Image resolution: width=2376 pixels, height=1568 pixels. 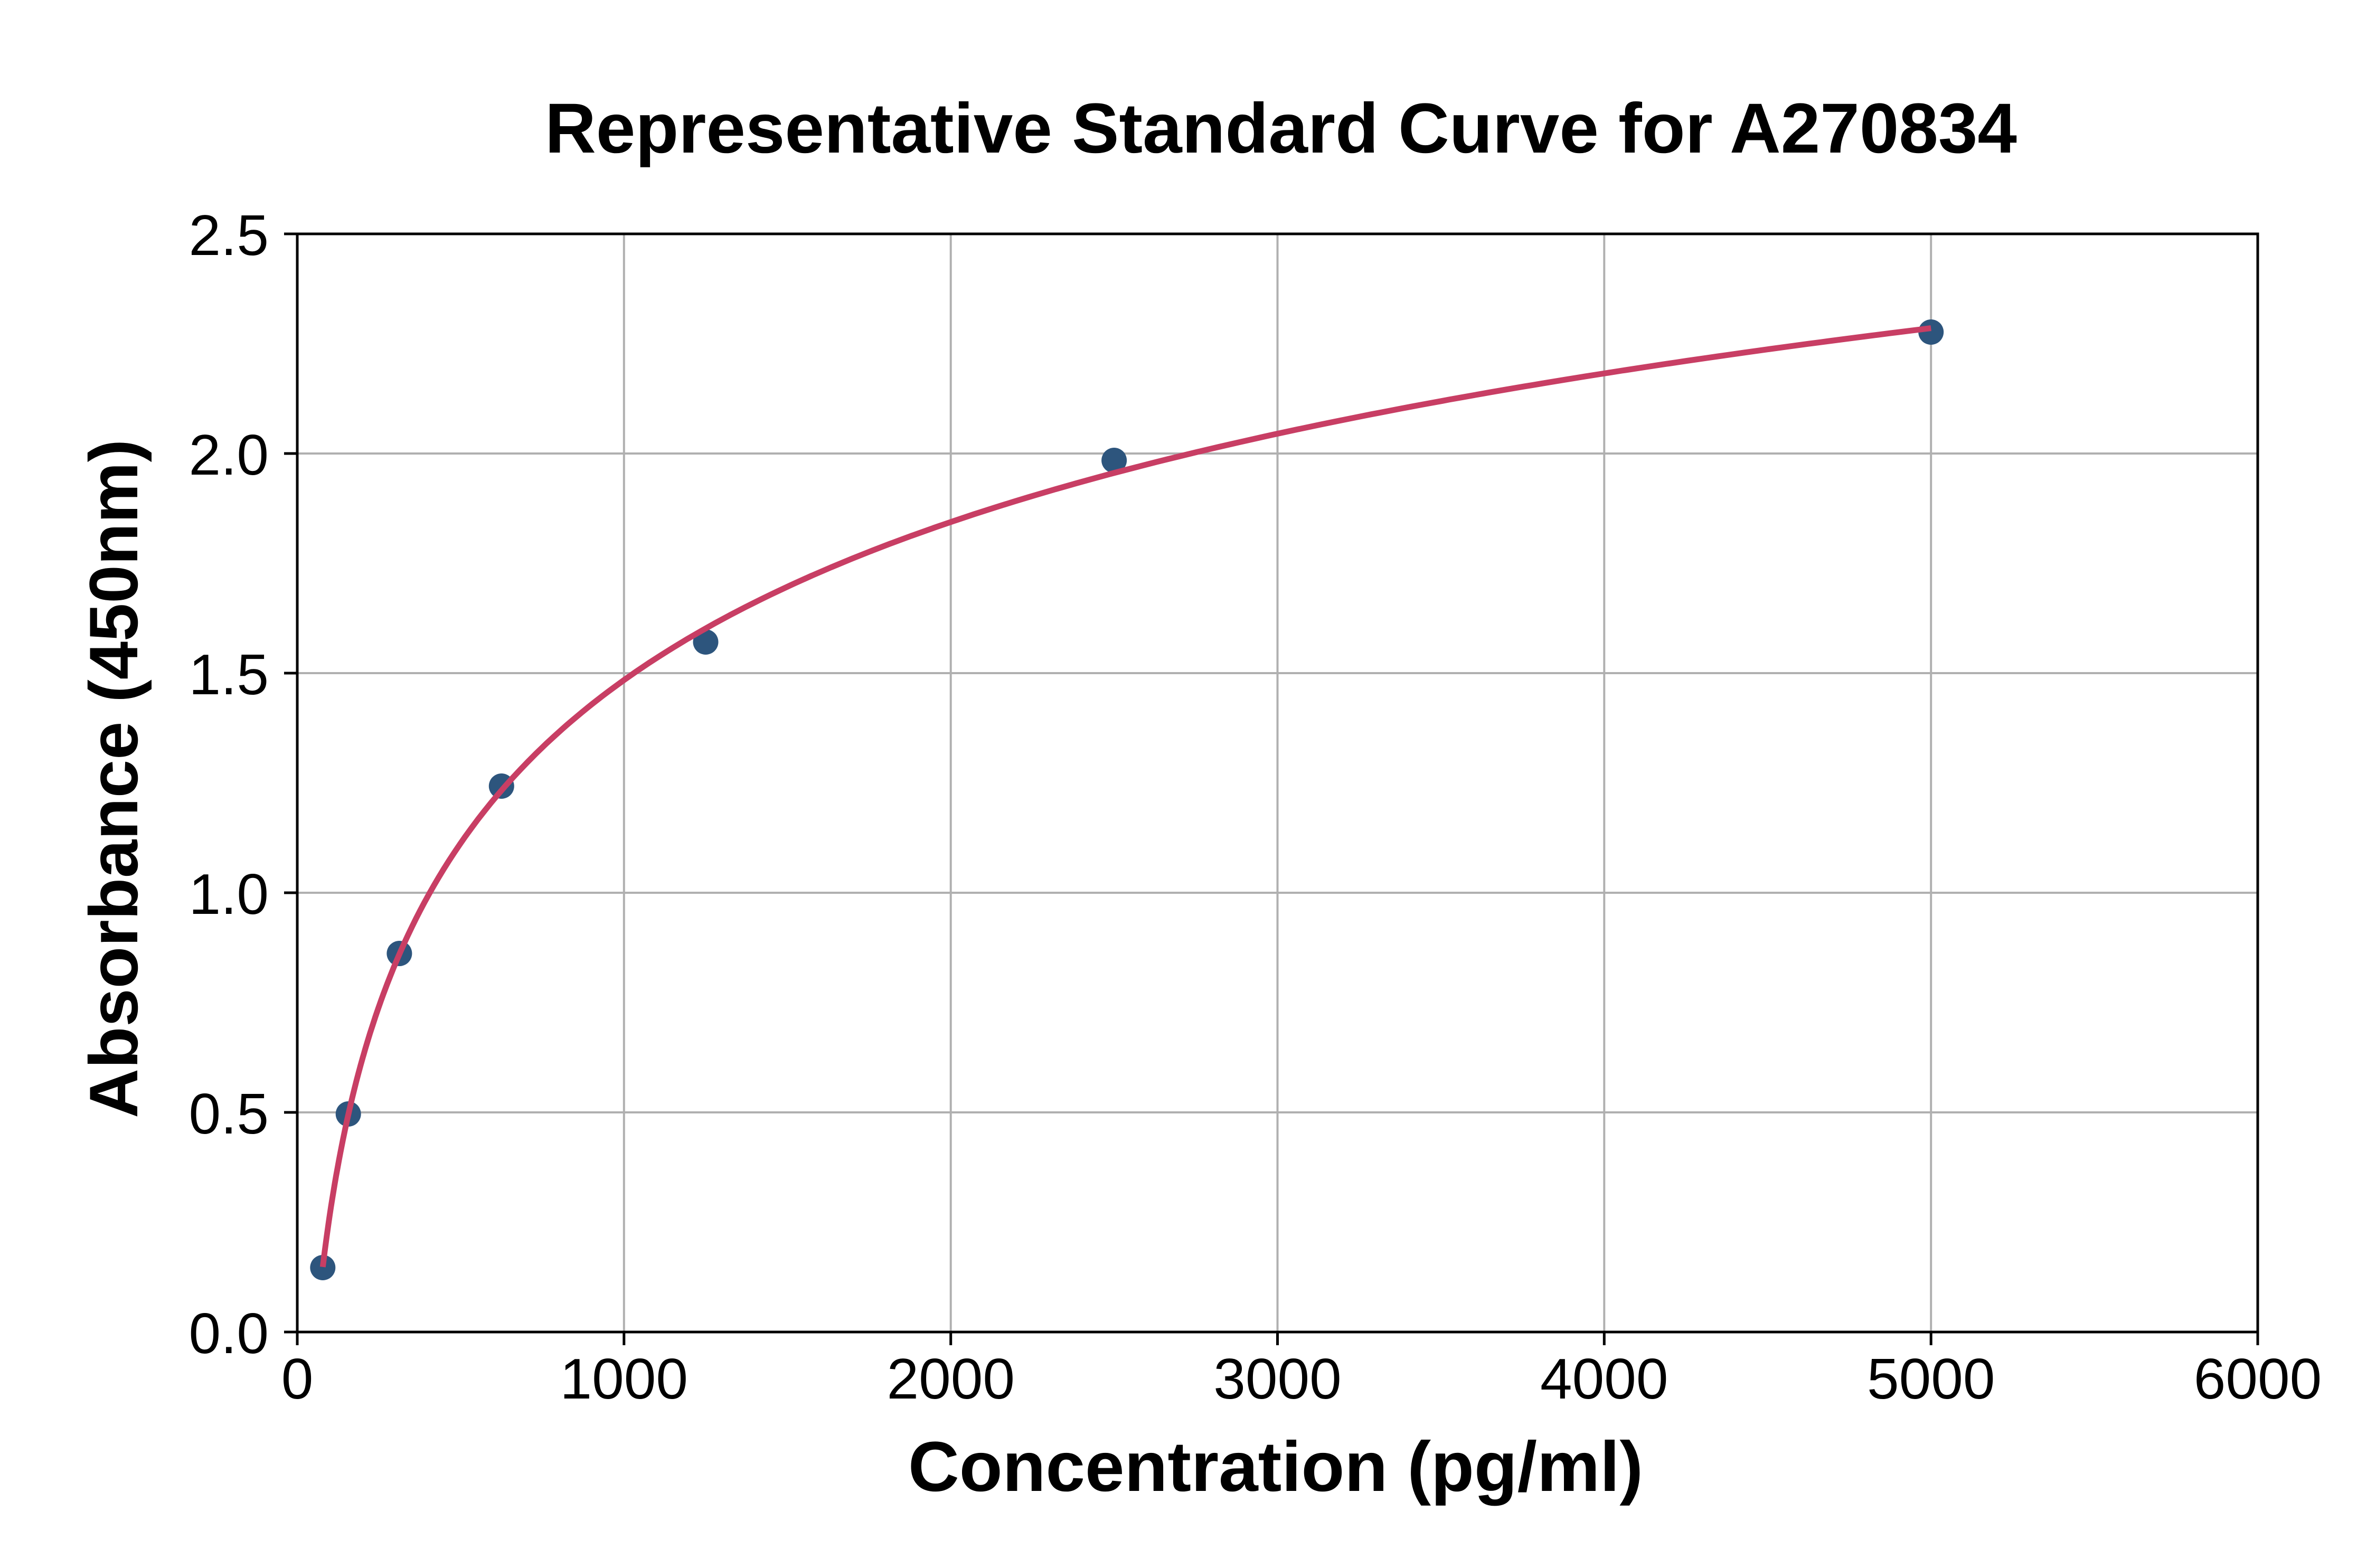 What do you see at coordinates (229, 894) in the screenshot?
I see `svg-text: 1.0` at bounding box center [229, 894].